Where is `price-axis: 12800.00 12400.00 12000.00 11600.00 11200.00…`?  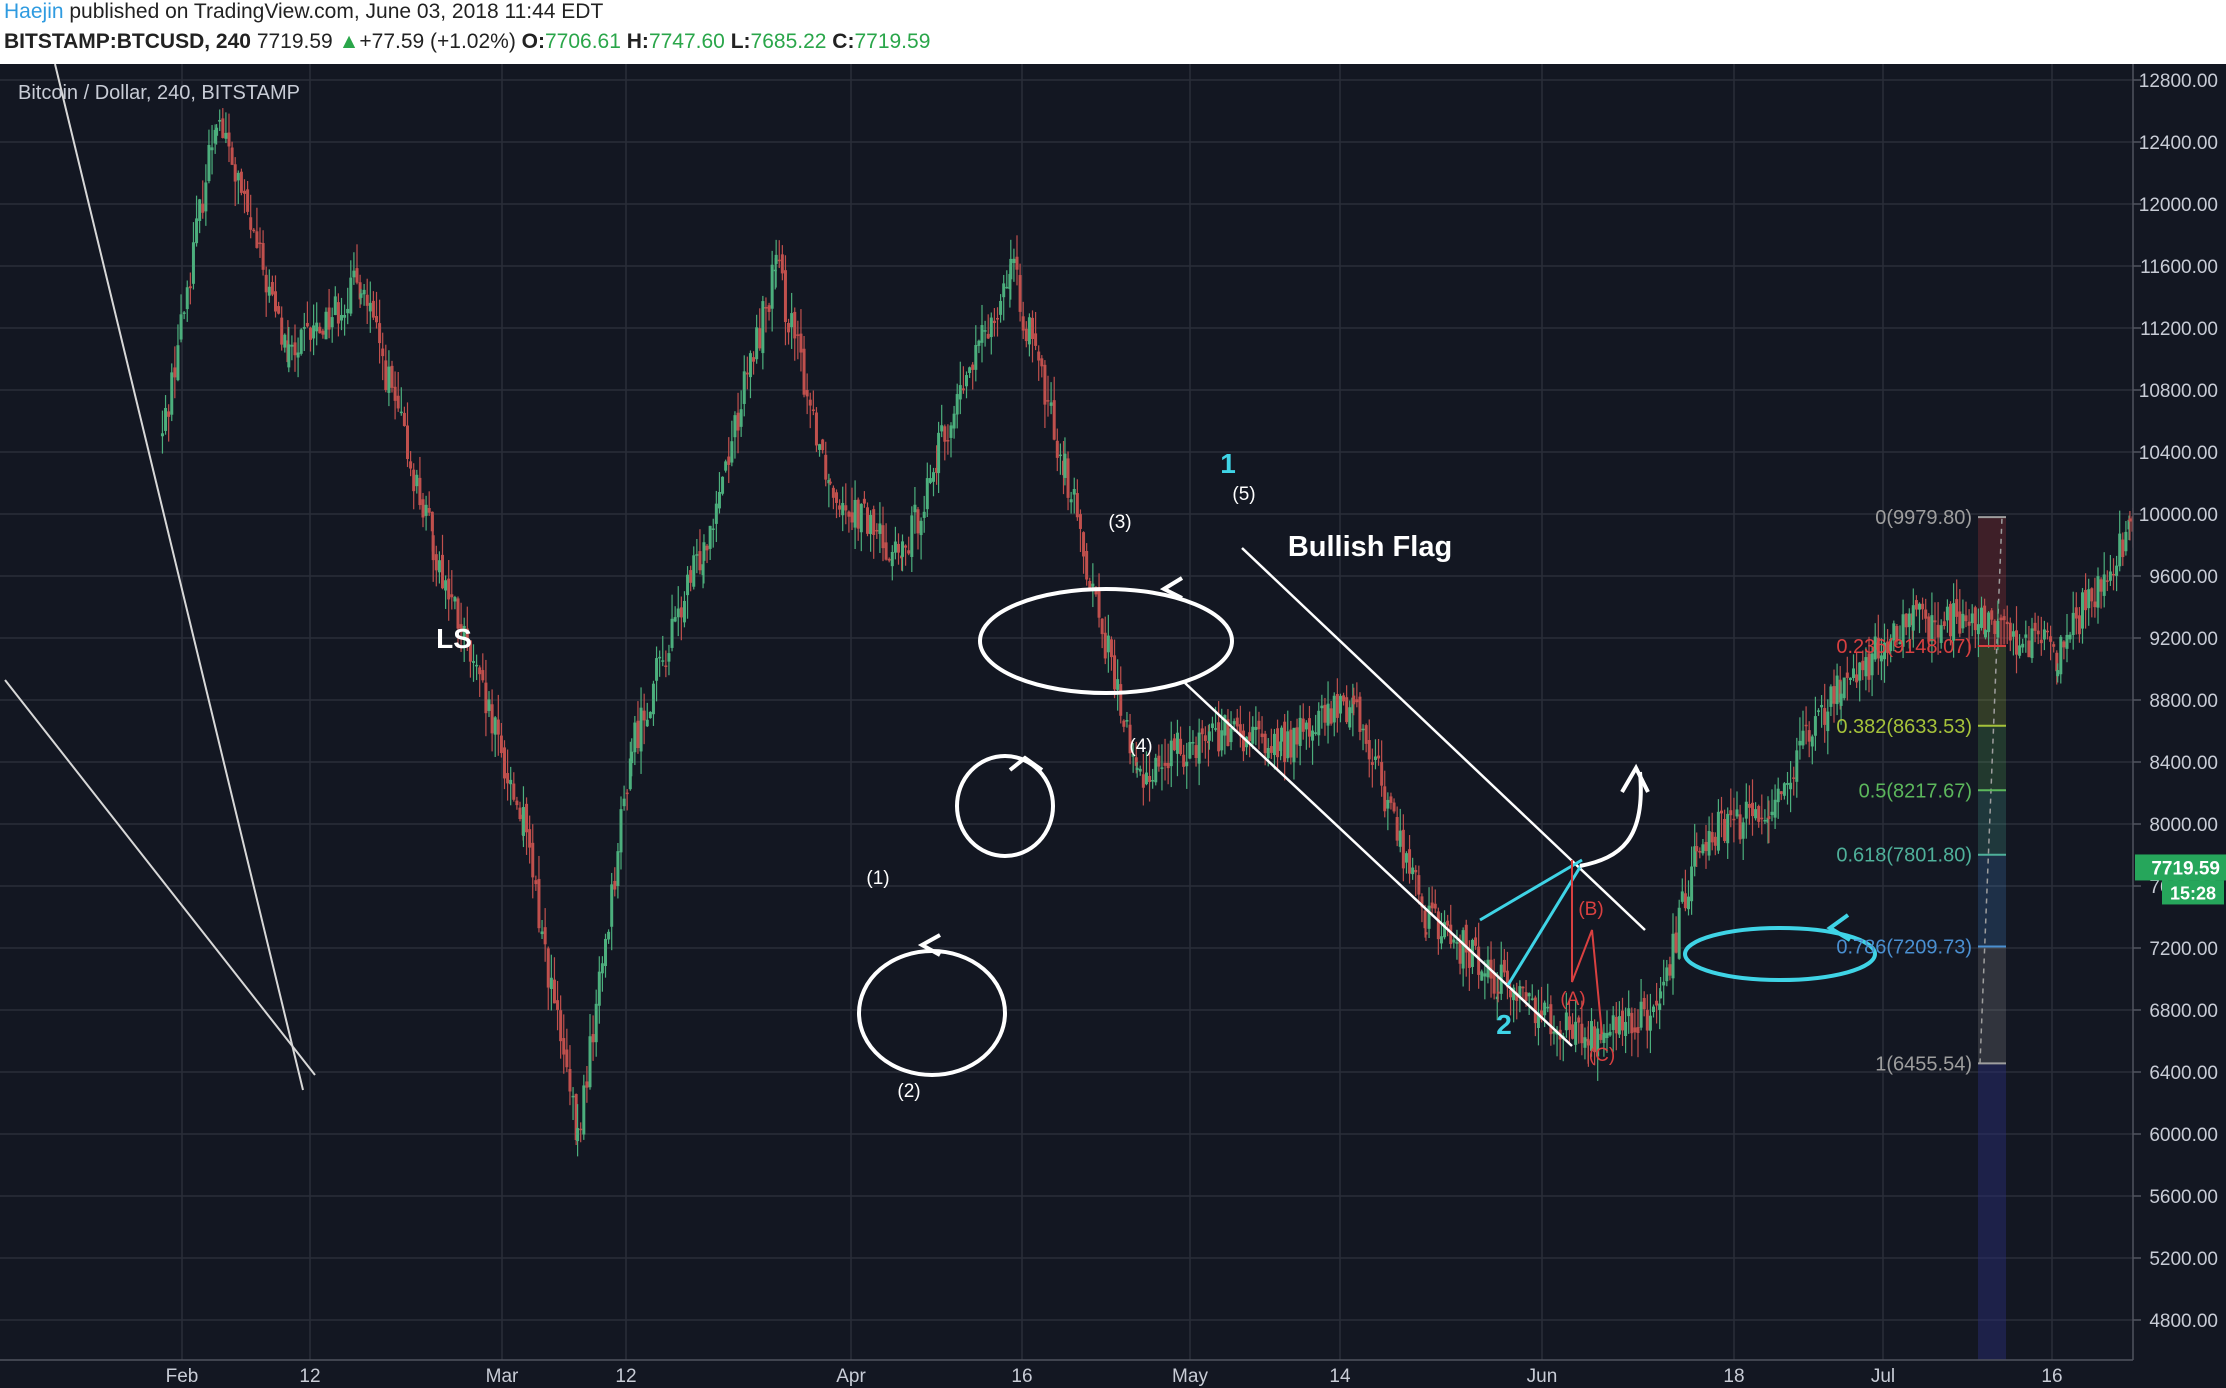 price-axis: 12800.00 12400.00 12000.00 11600.00 11200.00… is located at coordinates (2179, 726).